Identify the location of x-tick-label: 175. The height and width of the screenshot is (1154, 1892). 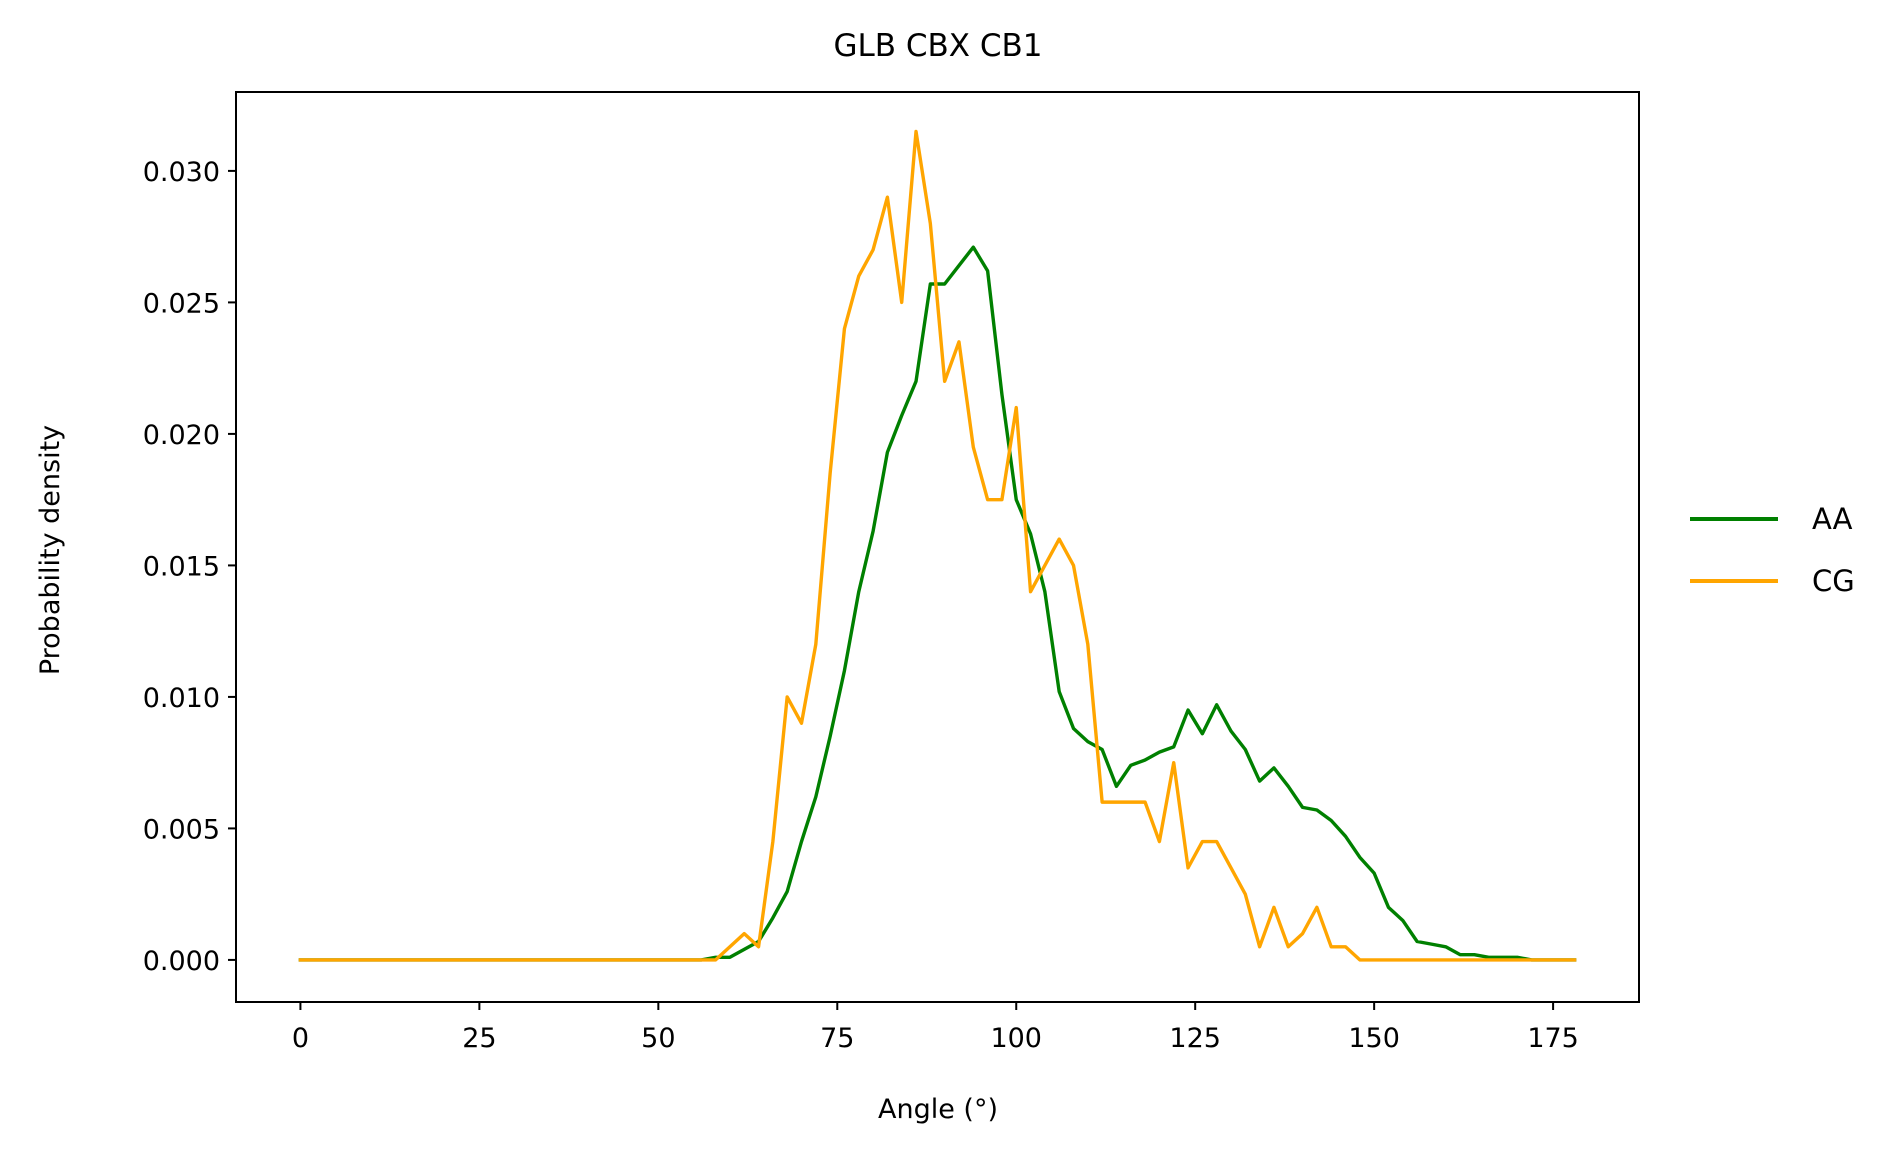
(1553, 1038).